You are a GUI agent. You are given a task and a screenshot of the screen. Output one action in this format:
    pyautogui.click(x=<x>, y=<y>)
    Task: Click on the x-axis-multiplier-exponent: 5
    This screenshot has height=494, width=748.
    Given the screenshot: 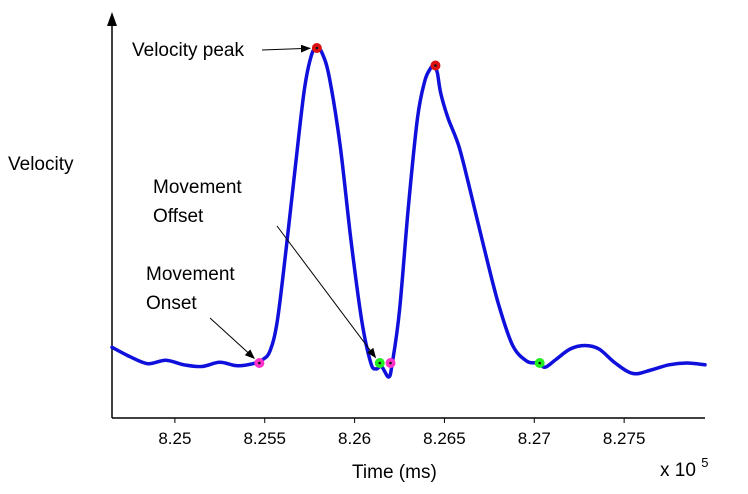 What is the action you would take?
    pyautogui.click(x=704, y=462)
    